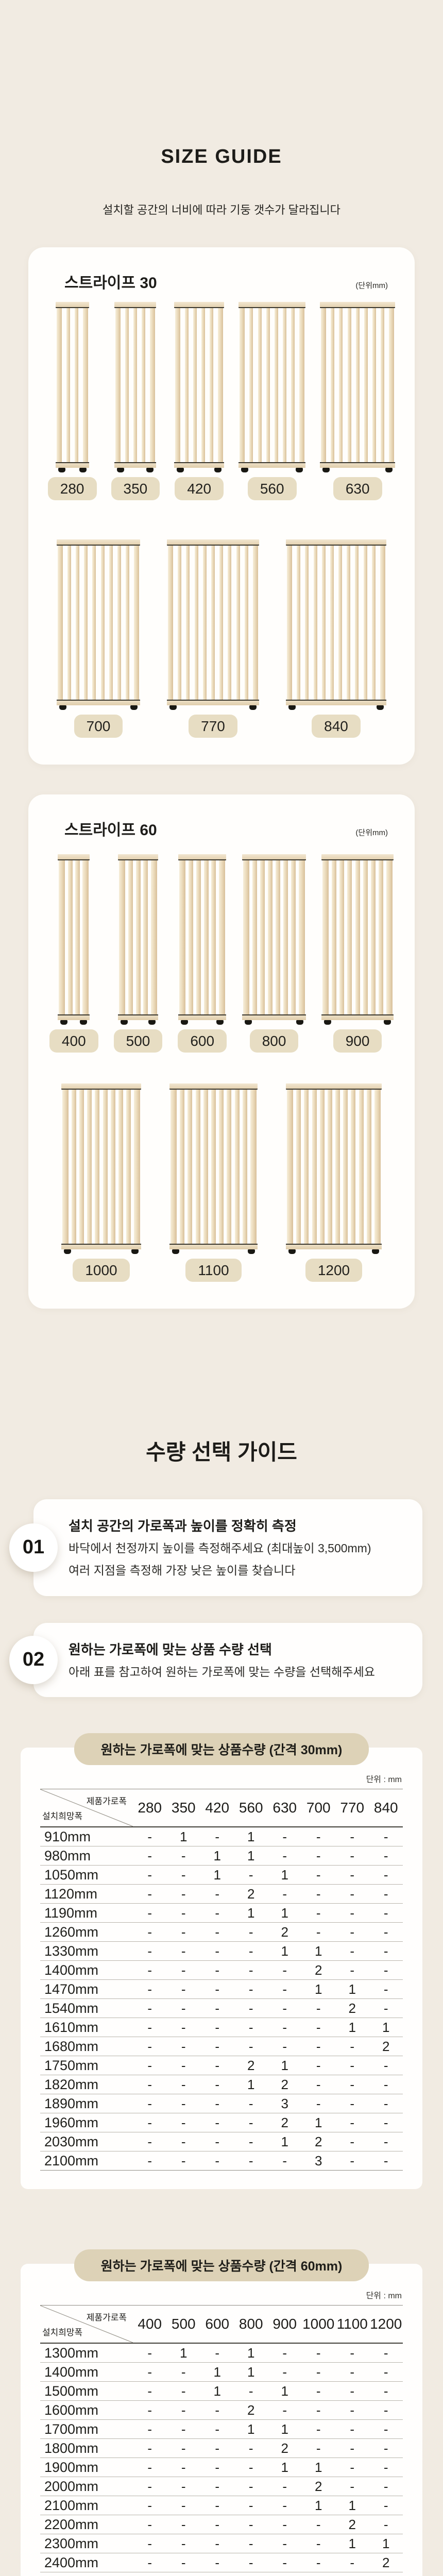 This screenshot has height=2576, width=443. Describe the element at coordinates (86, 1808) in the screenshot. I see `table-corner-cell: 제품가로폭 설치희망폭` at that location.